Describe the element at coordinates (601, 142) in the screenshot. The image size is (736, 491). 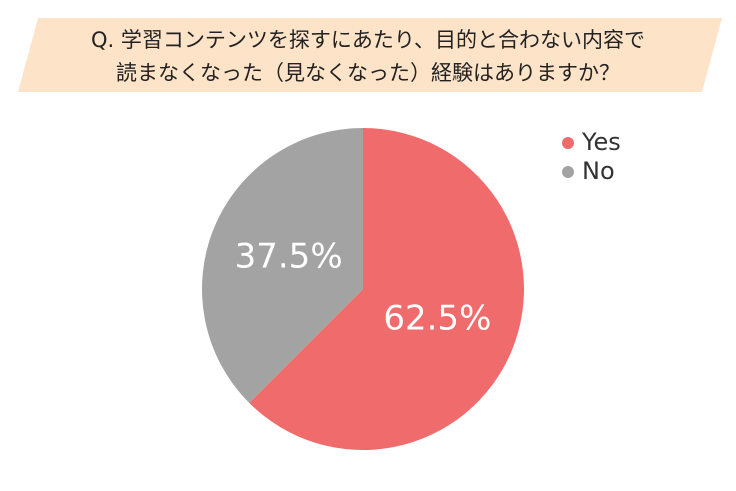
I see `legend-label: Yes` at that location.